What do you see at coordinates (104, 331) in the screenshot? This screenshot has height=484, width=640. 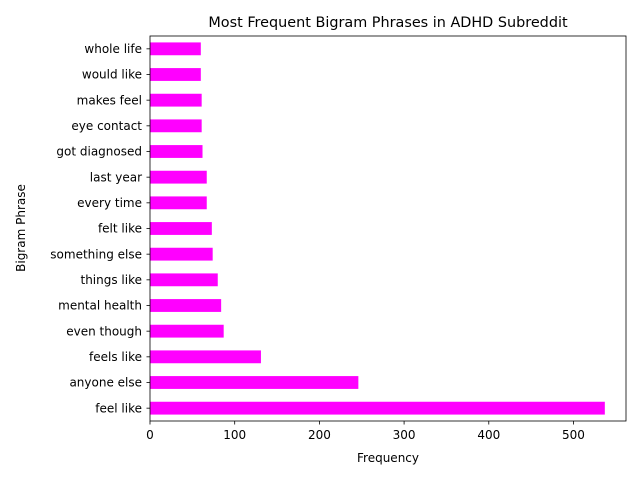 I see `y-tick-label: even though` at bounding box center [104, 331].